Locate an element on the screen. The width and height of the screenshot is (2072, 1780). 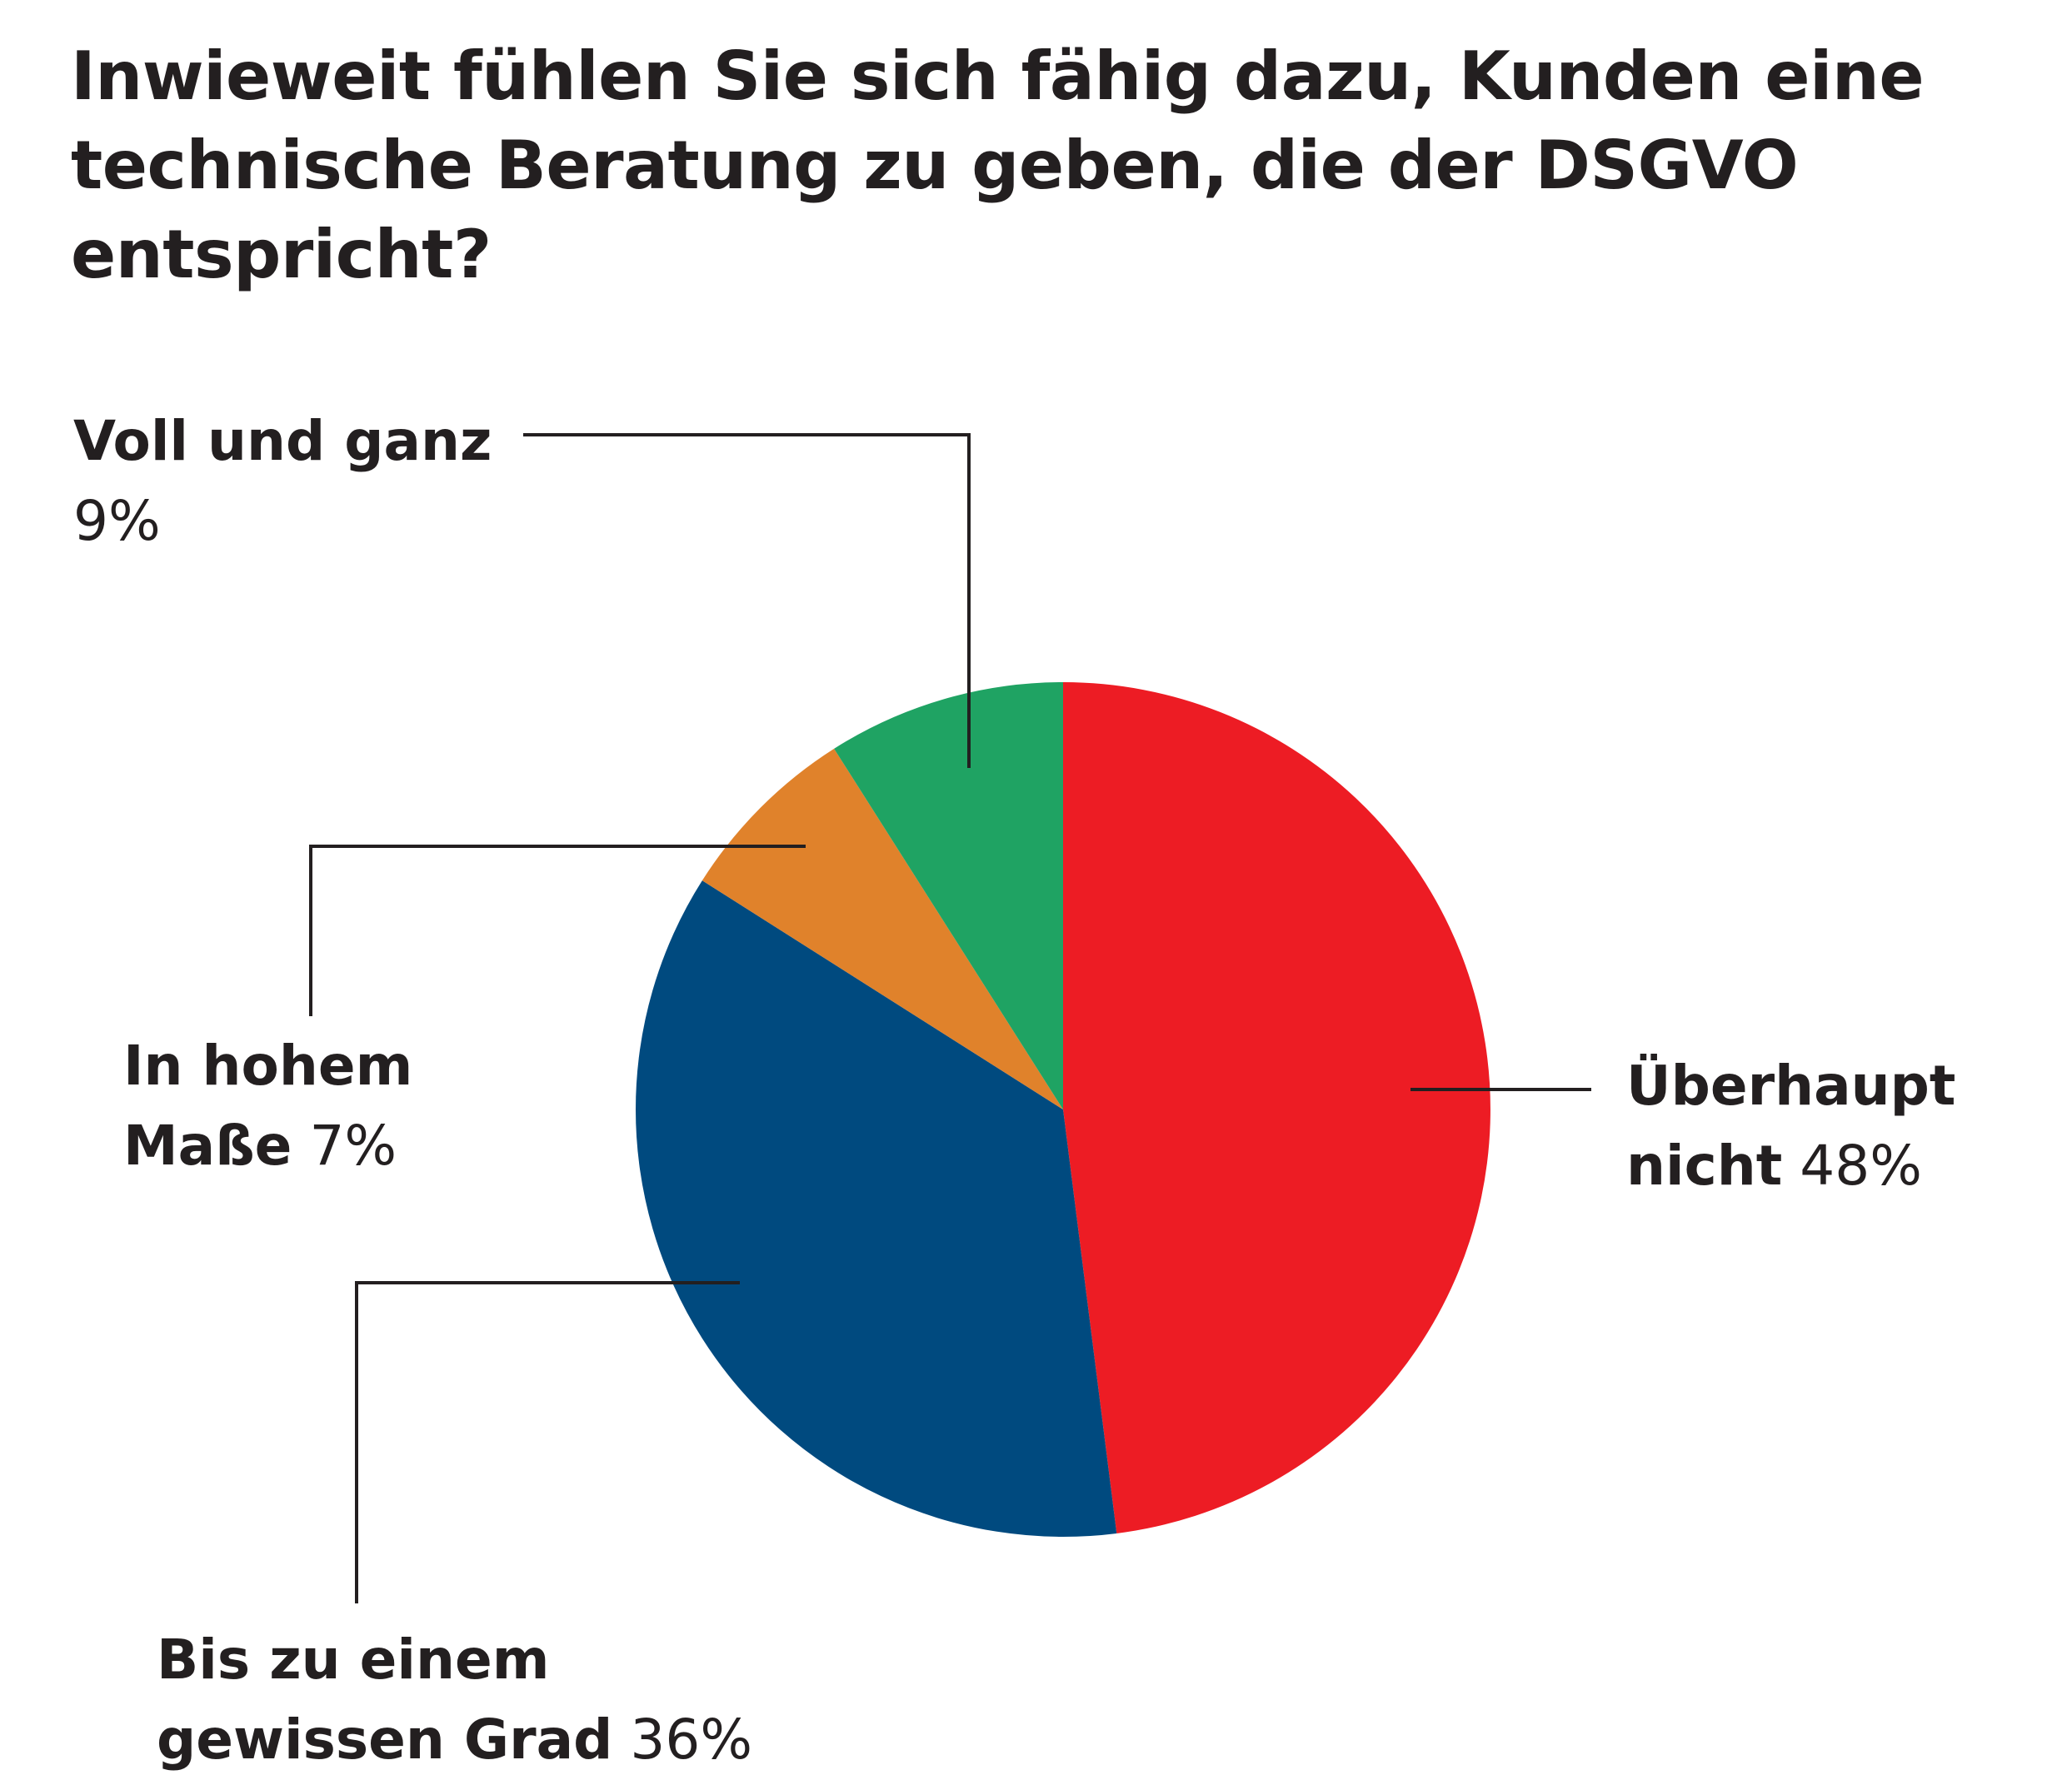
label-bis-zu-einem-gewissen-grad-value: 36% is located at coordinates (691, 1740).